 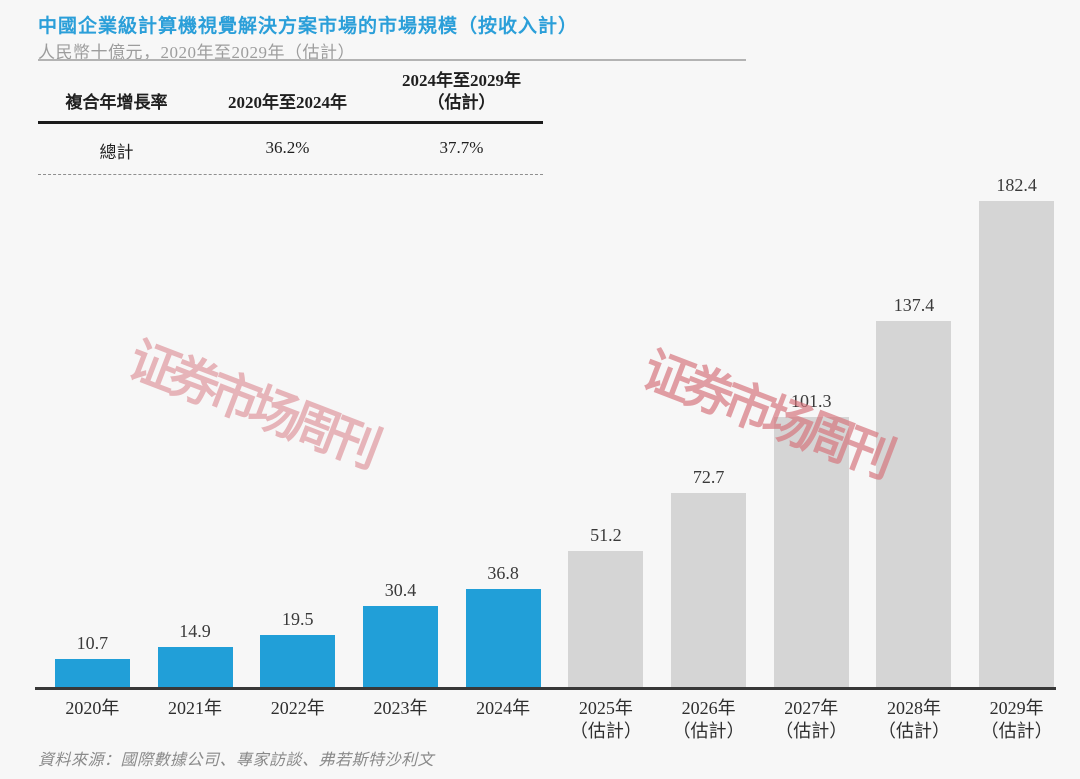 What do you see at coordinates (297, 428) in the screenshot?
I see `bar-slot: 19.5` at bounding box center [297, 428].